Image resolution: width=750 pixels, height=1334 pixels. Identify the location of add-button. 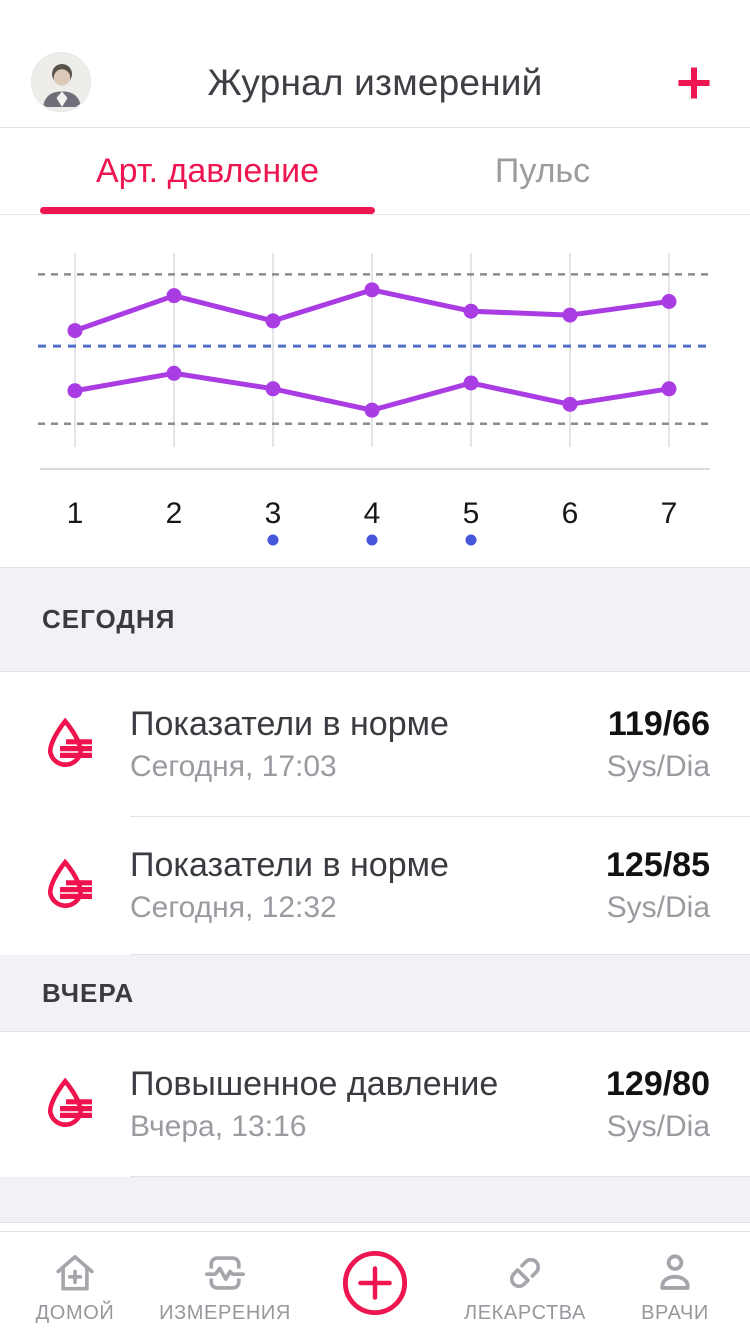
(694, 83).